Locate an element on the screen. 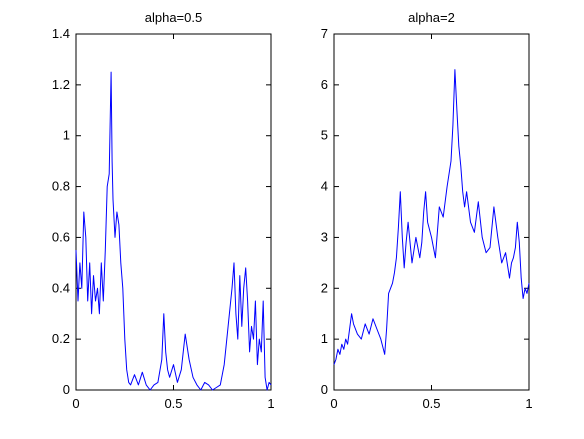  y-tick-label: 1.2 is located at coordinates (61, 84).